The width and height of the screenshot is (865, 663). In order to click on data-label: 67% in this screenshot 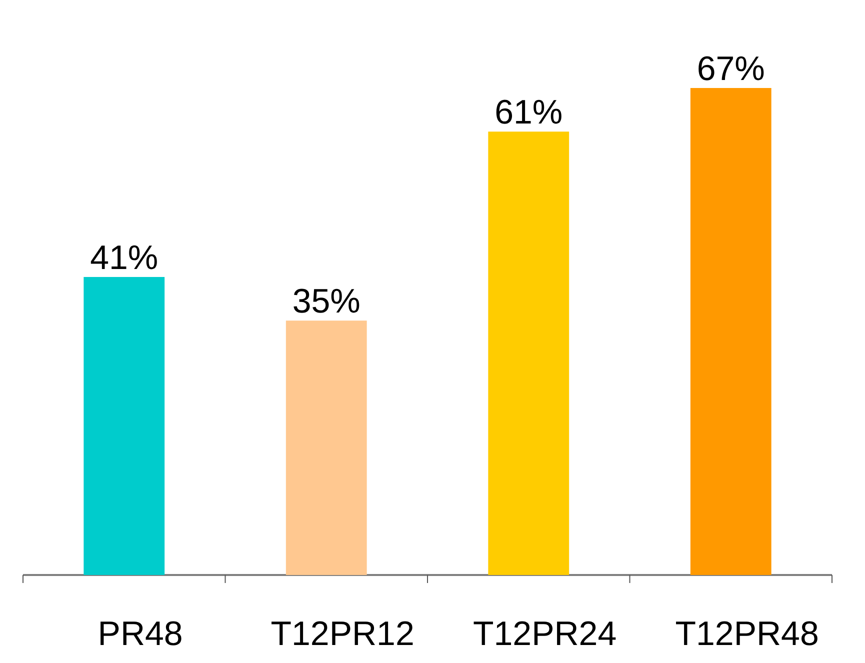, I will do `click(730, 69)`.